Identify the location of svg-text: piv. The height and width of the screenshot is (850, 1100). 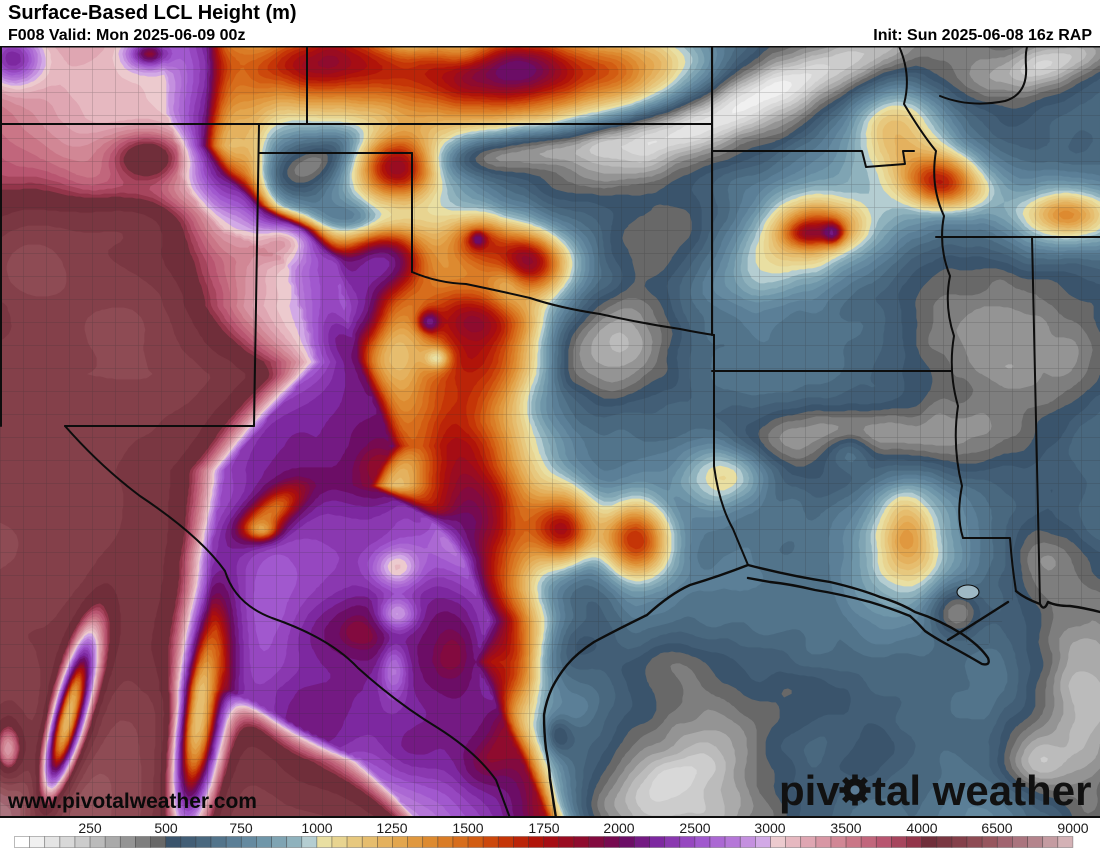
(809, 790).